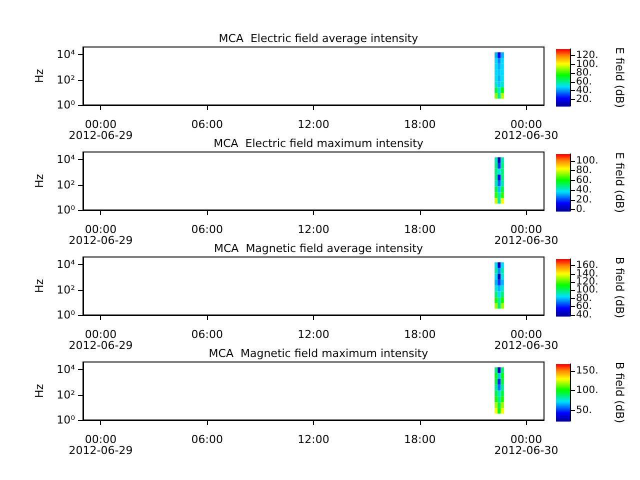 The image size is (640, 480). I want to click on color-bar-label: 150., so click(587, 370).